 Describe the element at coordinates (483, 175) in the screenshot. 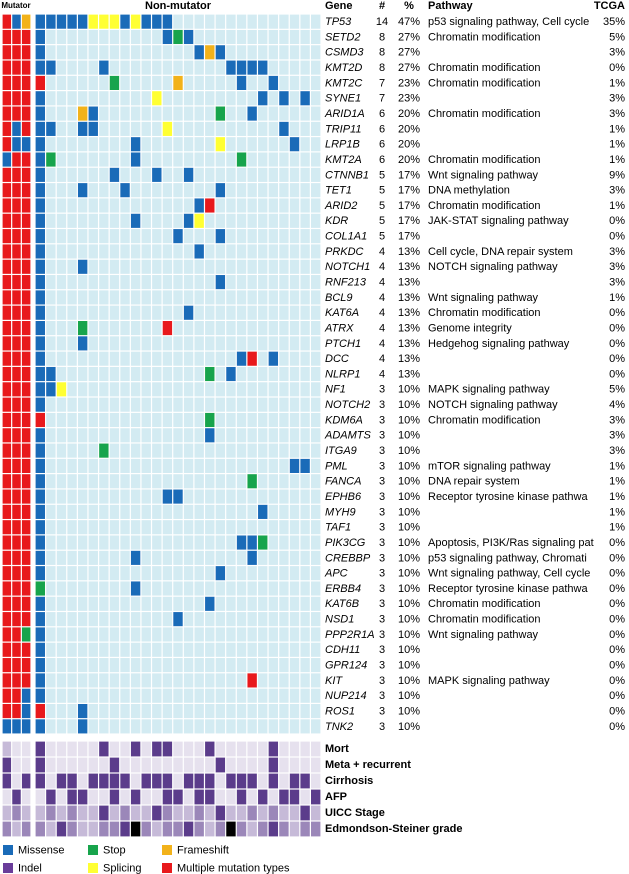

I see `pathway: Wnt signaling pathway` at that location.